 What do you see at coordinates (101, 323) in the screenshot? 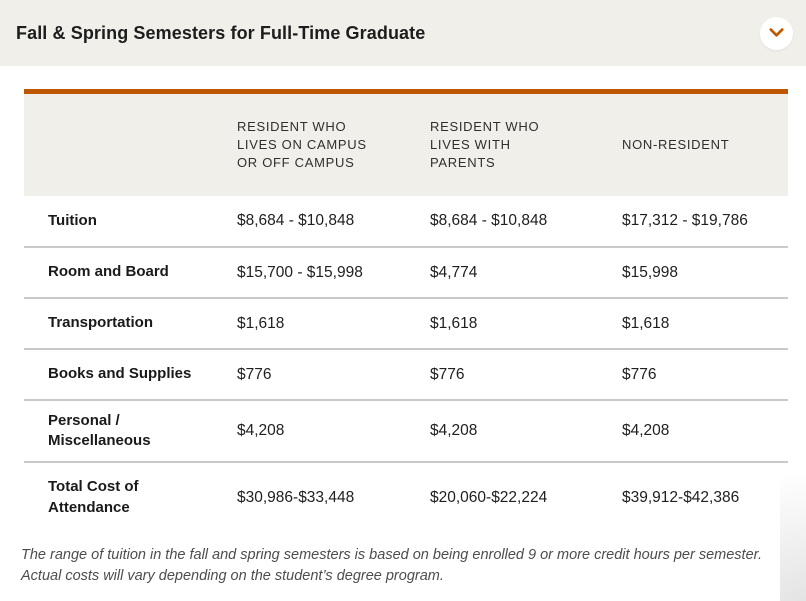
I see `row-label: Transportation` at bounding box center [101, 323].